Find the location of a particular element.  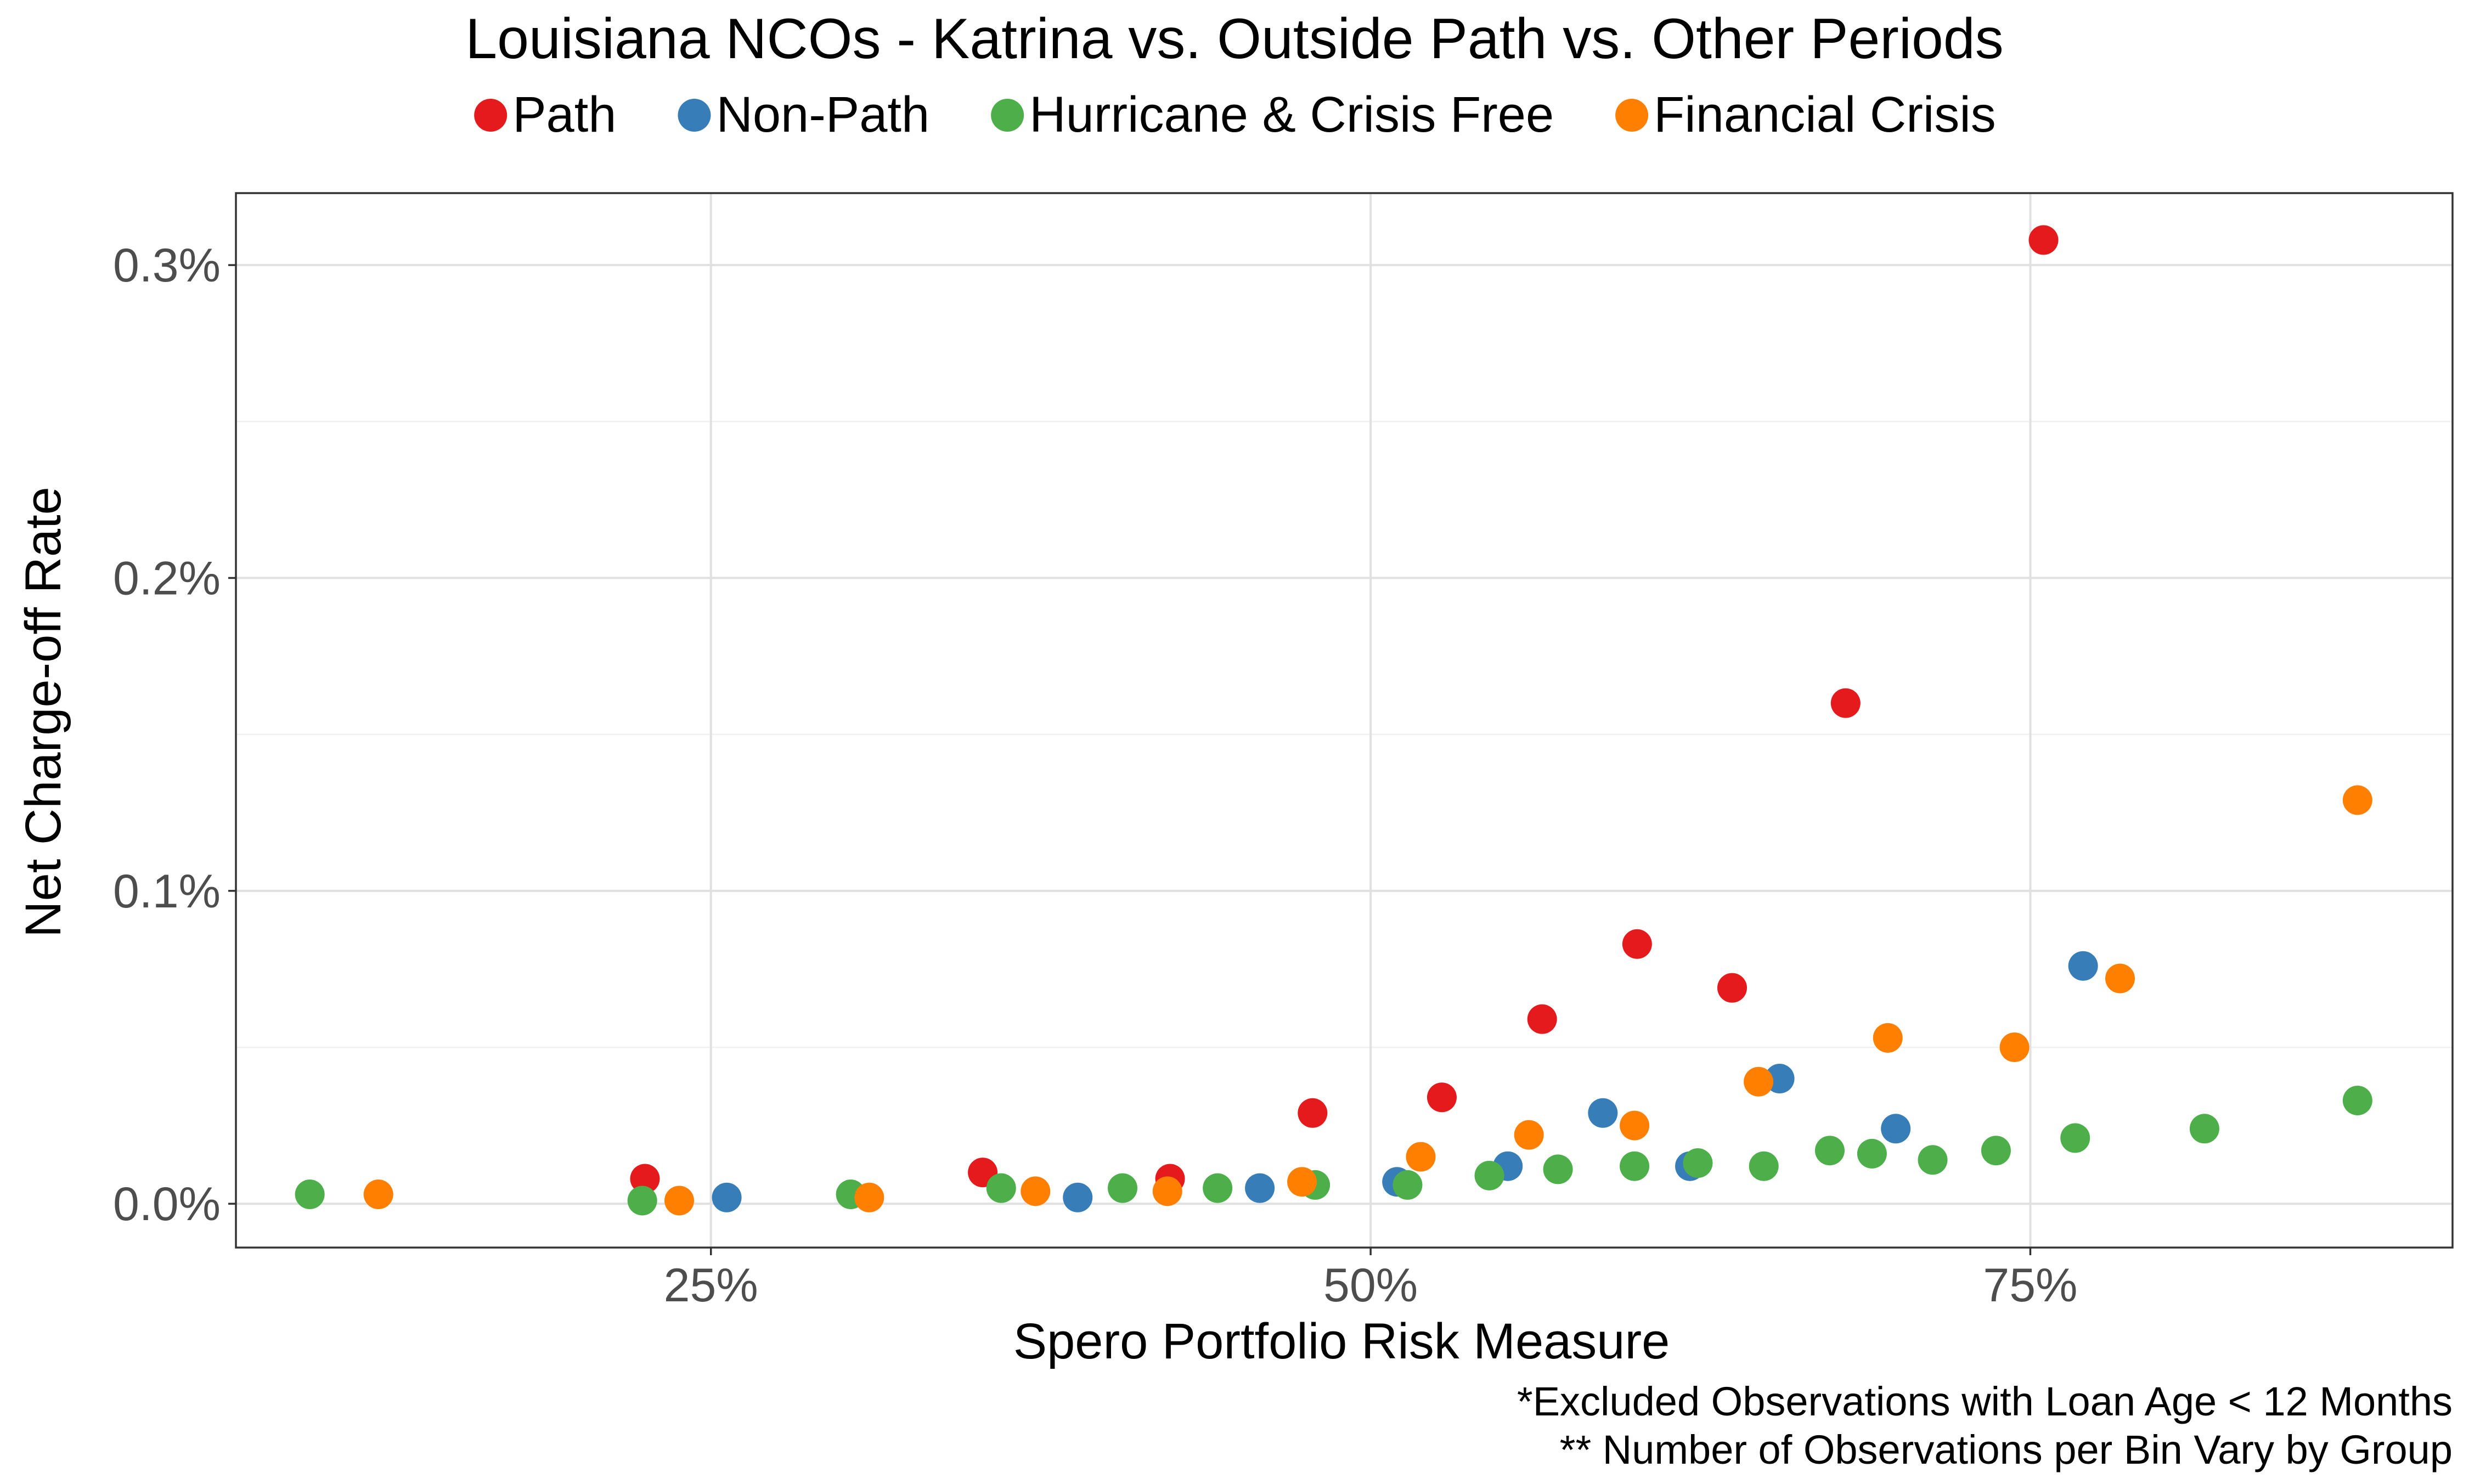

legend-item-hurricane-crisis-free: Hurricane & Crisis Free is located at coordinates (1272, 115).